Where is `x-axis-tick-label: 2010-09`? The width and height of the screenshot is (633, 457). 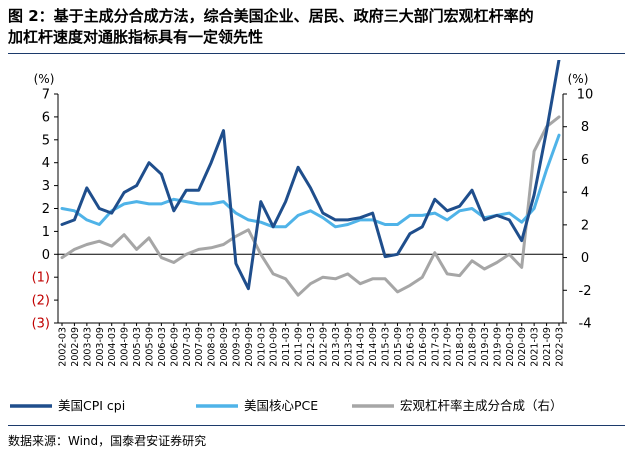 x-axis-tick-label: 2010-09 is located at coordinates (274, 347).